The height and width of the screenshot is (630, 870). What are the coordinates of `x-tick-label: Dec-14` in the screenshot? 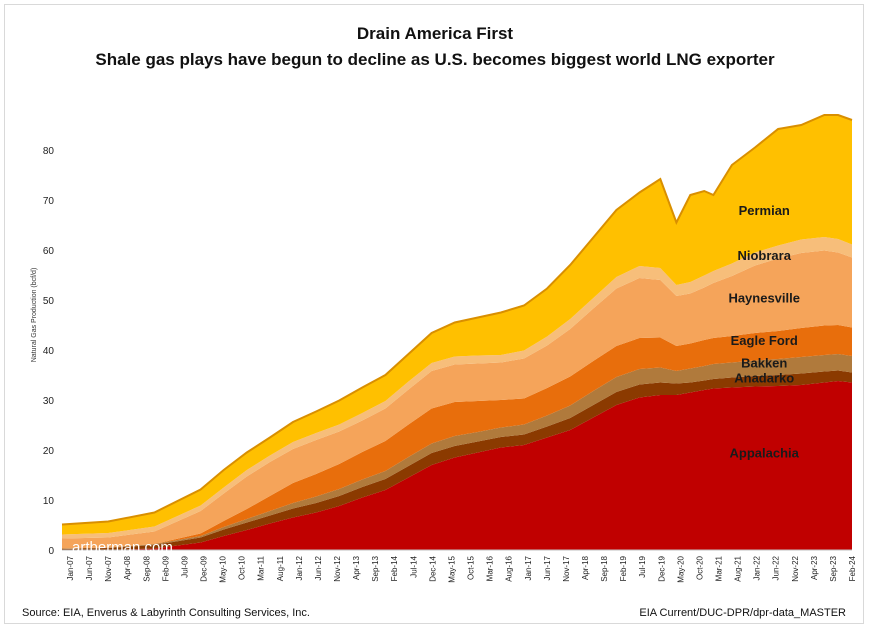 It's located at (432, 568).